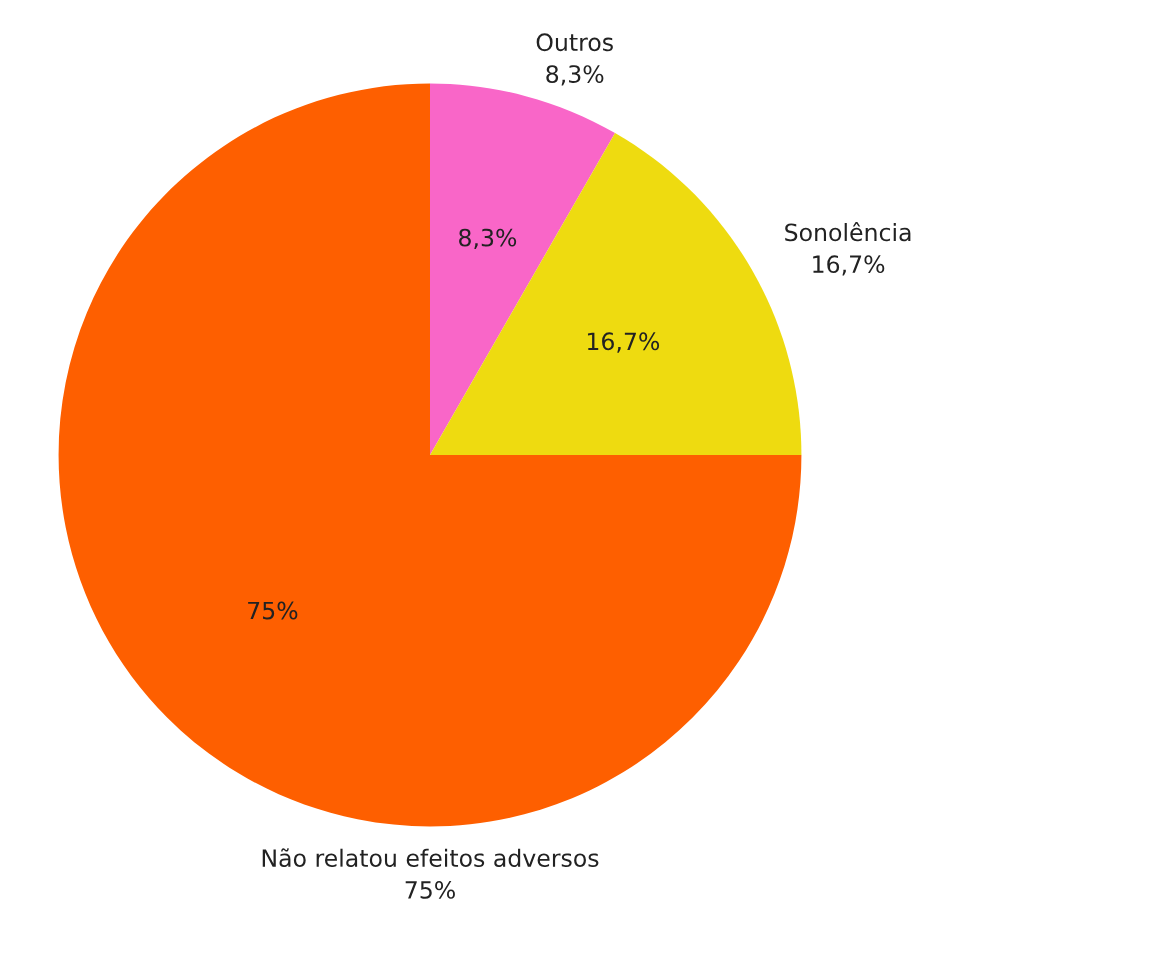 This screenshot has width=1155, height=965. I want to click on slice-label: Não relatou efeitos adversos, so click(430, 857).